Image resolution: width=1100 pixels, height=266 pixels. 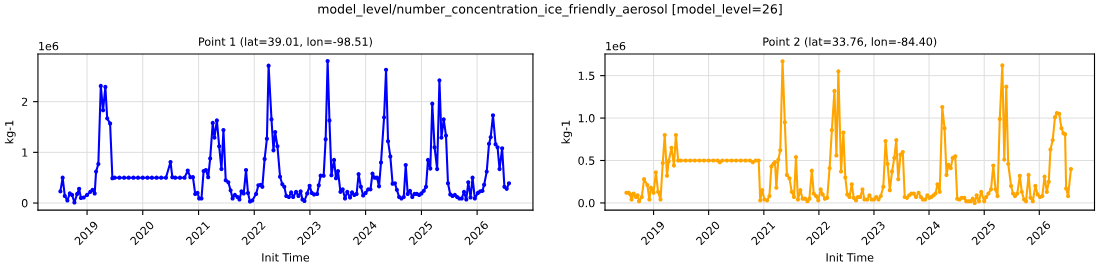 I want to click on y-tick-label: 0.5, so click(x=586, y=160).